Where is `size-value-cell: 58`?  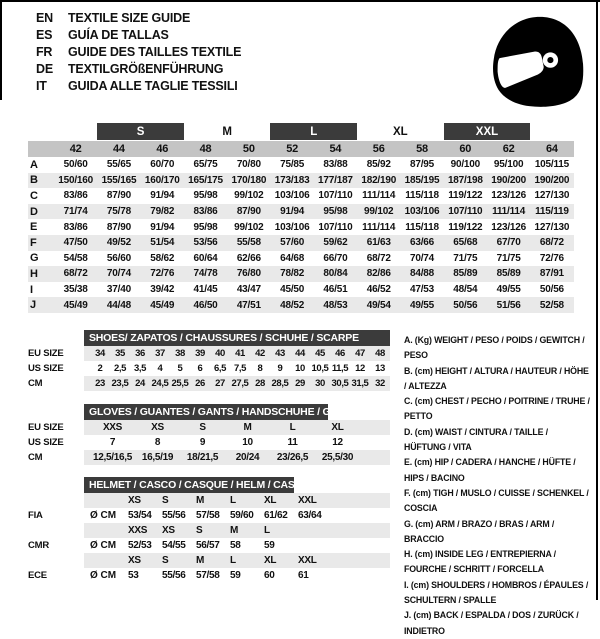 size-value-cell: 58 is located at coordinates (235, 545).